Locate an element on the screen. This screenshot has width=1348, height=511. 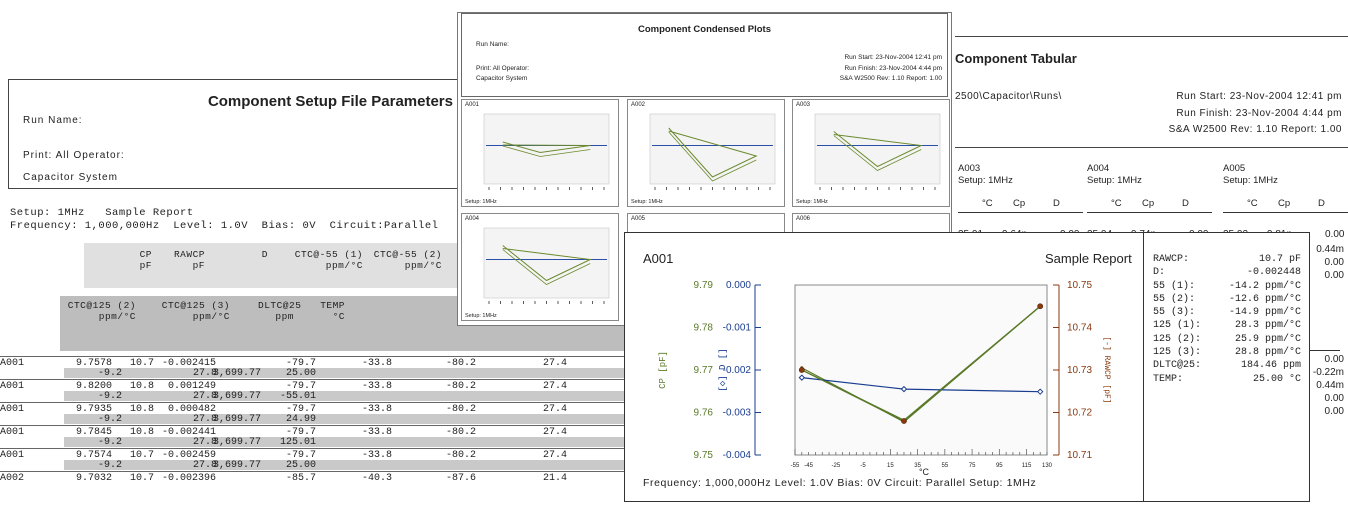
cp-tick-label: 9.78 is located at coordinates (704, 328).